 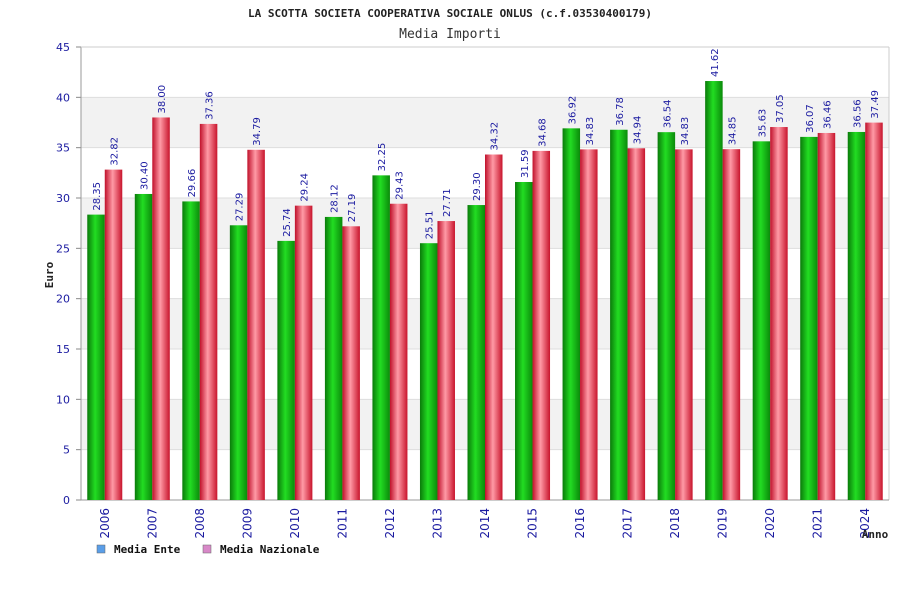 What do you see at coordinates (809, 318) in the screenshot?
I see `bar-media-ente-2021` at bounding box center [809, 318].